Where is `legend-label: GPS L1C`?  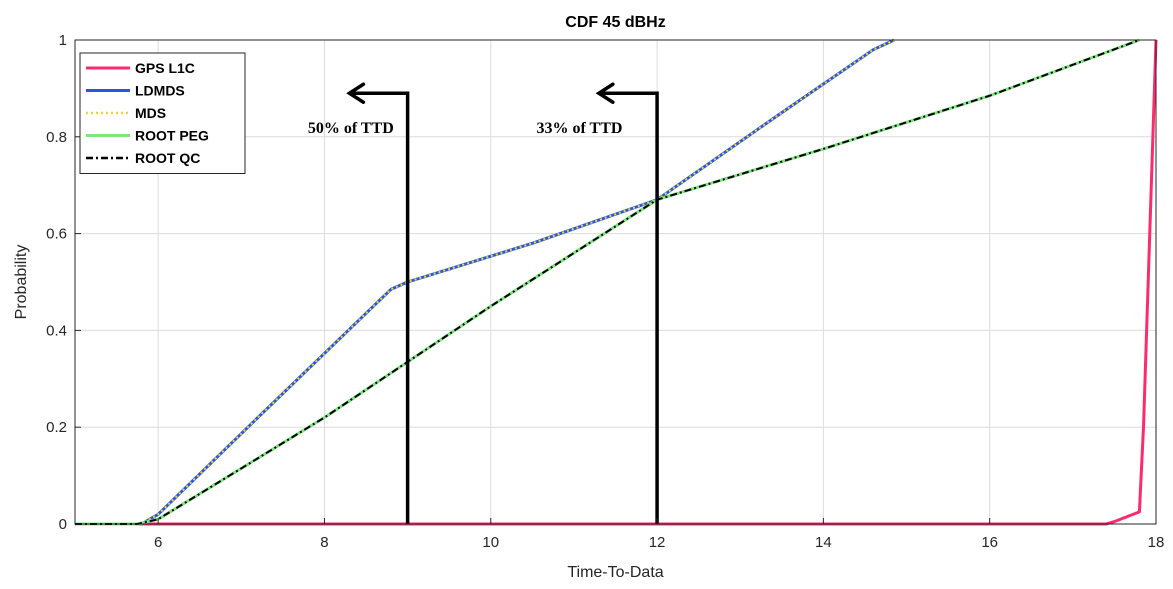 legend-label: GPS L1C is located at coordinates (165, 68).